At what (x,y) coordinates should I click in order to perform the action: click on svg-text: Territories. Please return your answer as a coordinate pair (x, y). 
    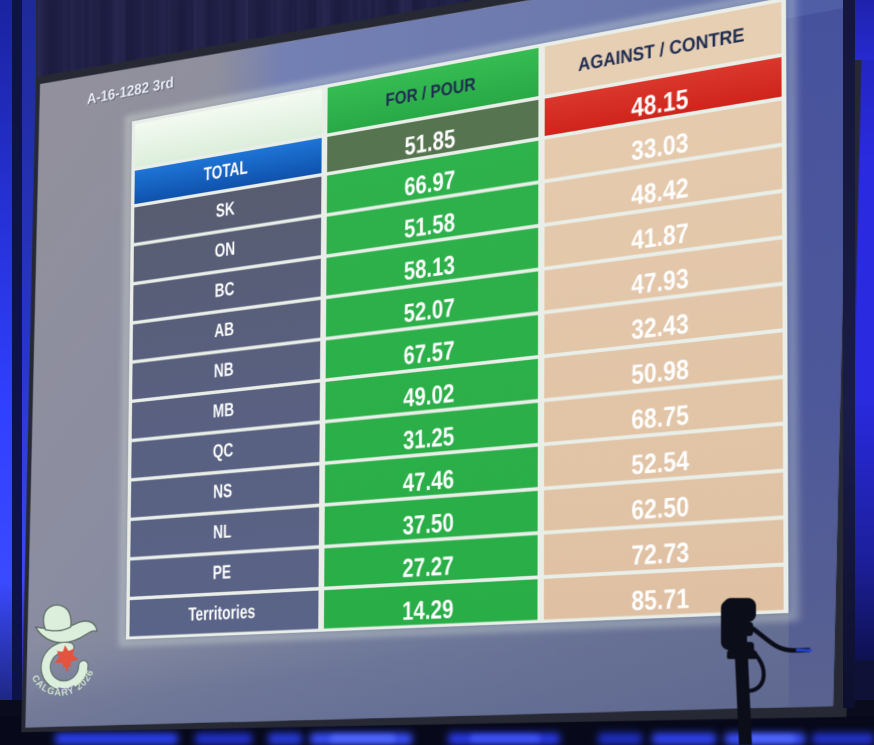
    Looking at the image, I should click on (221, 613).